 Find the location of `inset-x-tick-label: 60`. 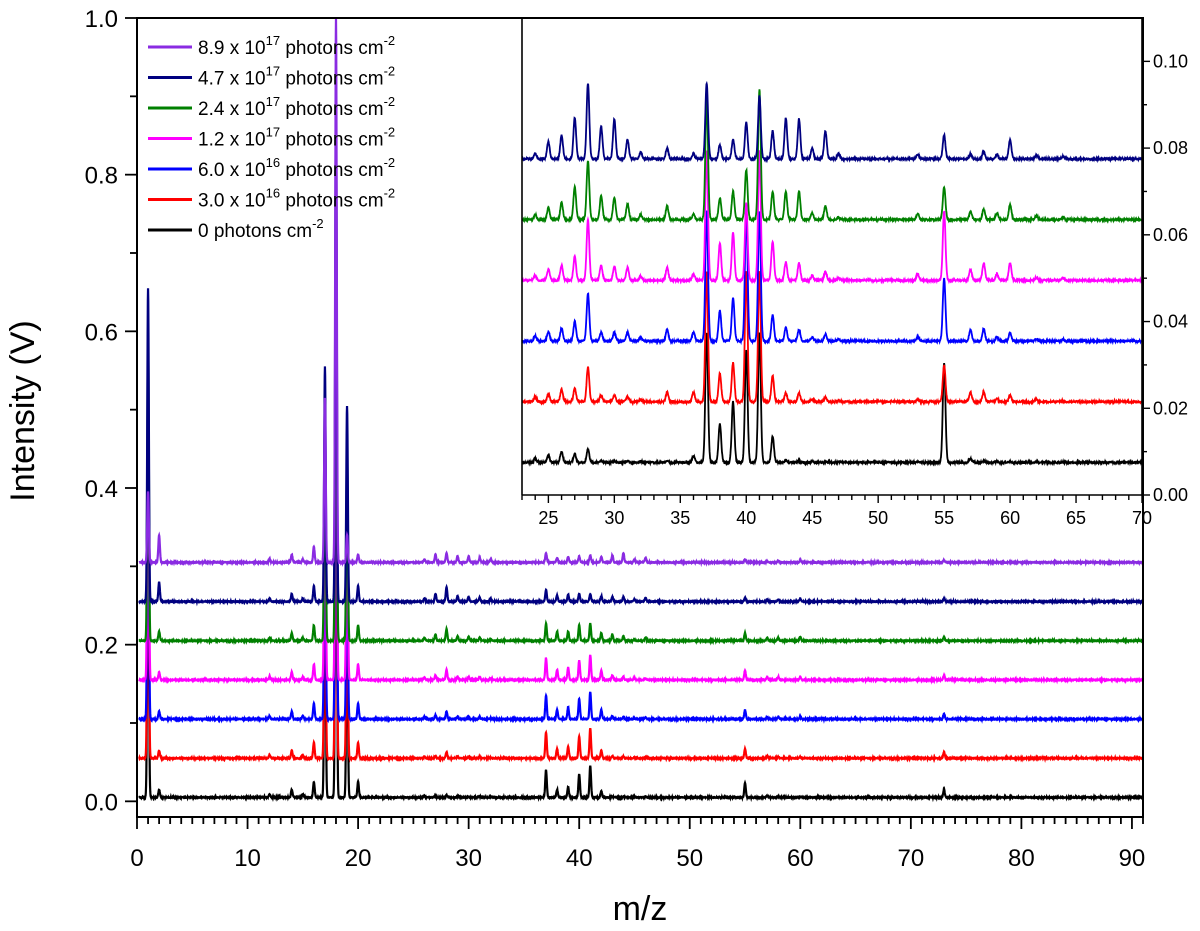

inset-x-tick-label: 60 is located at coordinates (1010, 518).